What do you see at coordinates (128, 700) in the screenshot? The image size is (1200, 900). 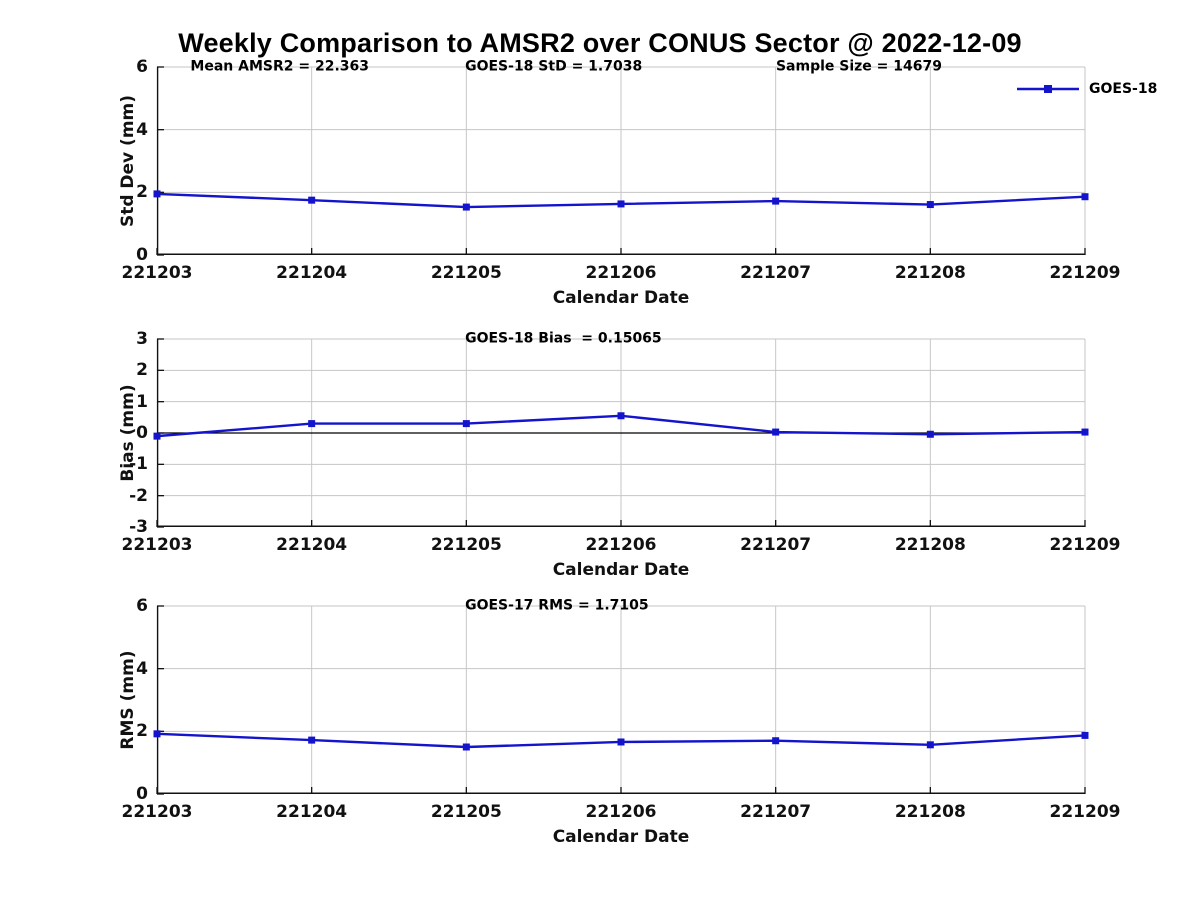 I see `y-axis-label: RMS (mm)` at bounding box center [128, 700].